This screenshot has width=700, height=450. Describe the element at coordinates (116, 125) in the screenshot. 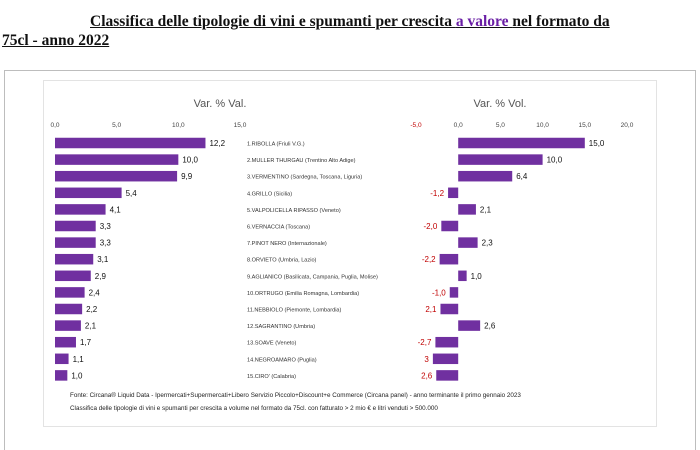

I see `val-tick-label: 5,0` at that location.